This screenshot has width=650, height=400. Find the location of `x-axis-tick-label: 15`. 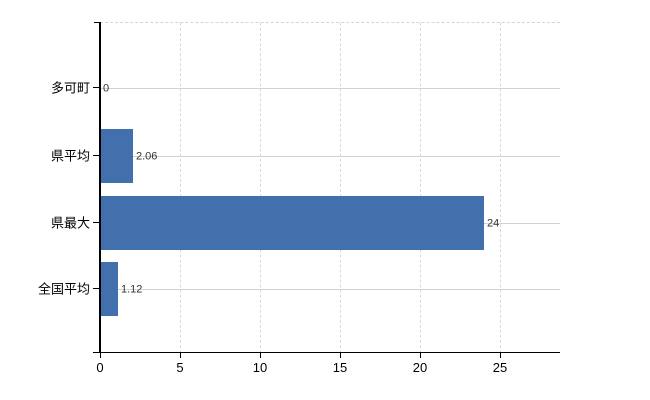

x-axis-tick-label: 15 is located at coordinates (340, 367).